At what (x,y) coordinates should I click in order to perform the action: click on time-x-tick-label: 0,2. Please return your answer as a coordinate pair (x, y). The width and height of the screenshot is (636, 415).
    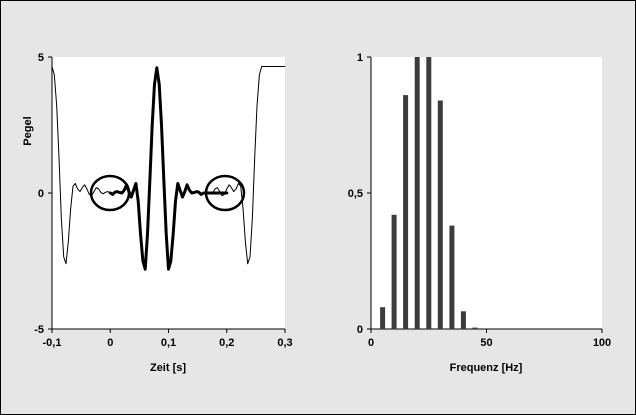
    Looking at the image, I should click on (226, 343).